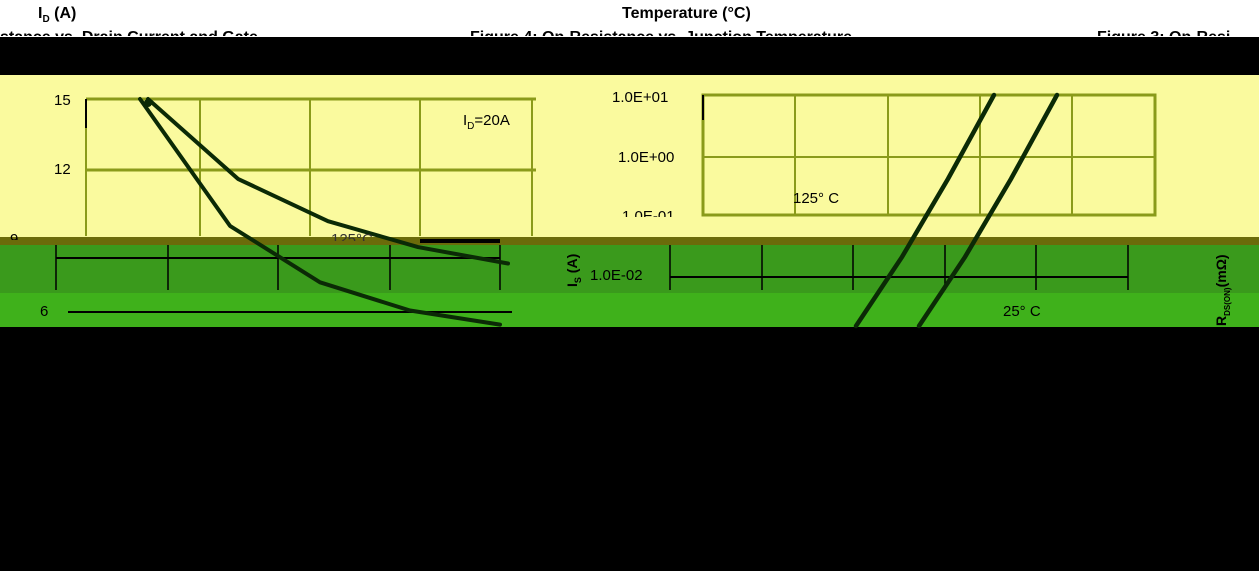  Describe the element at coordinates (471, 126) in the screenshot. I see `left-id-annotation-sub: D` at that location.